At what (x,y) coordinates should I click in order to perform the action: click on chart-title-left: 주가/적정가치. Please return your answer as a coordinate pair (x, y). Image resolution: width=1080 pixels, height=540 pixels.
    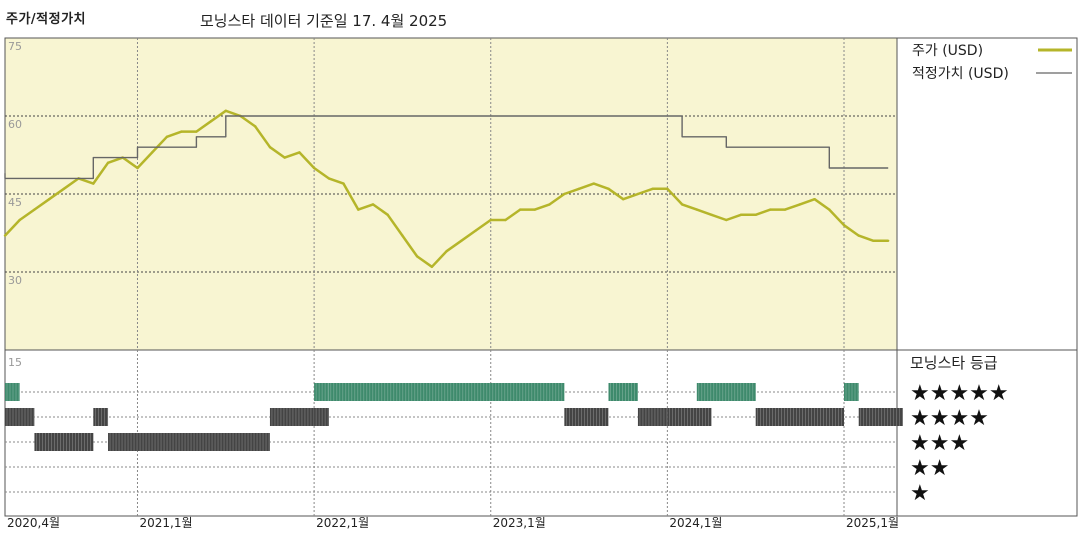
    Looking at the image, I should click on (46, 19).